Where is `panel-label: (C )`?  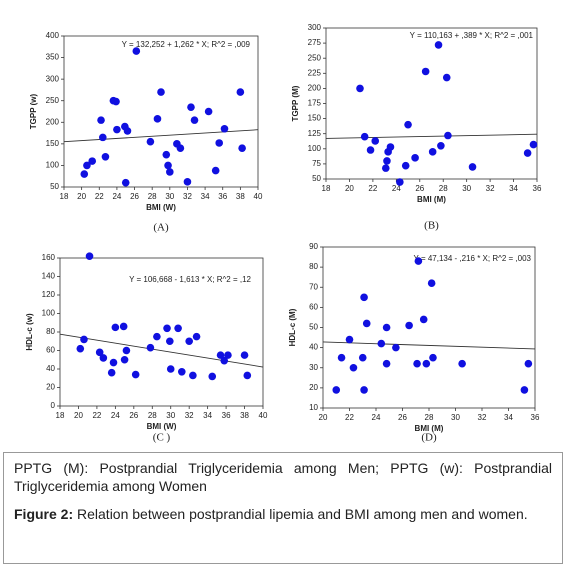
panel-label: (C ) is located at coordinates (162, 438).